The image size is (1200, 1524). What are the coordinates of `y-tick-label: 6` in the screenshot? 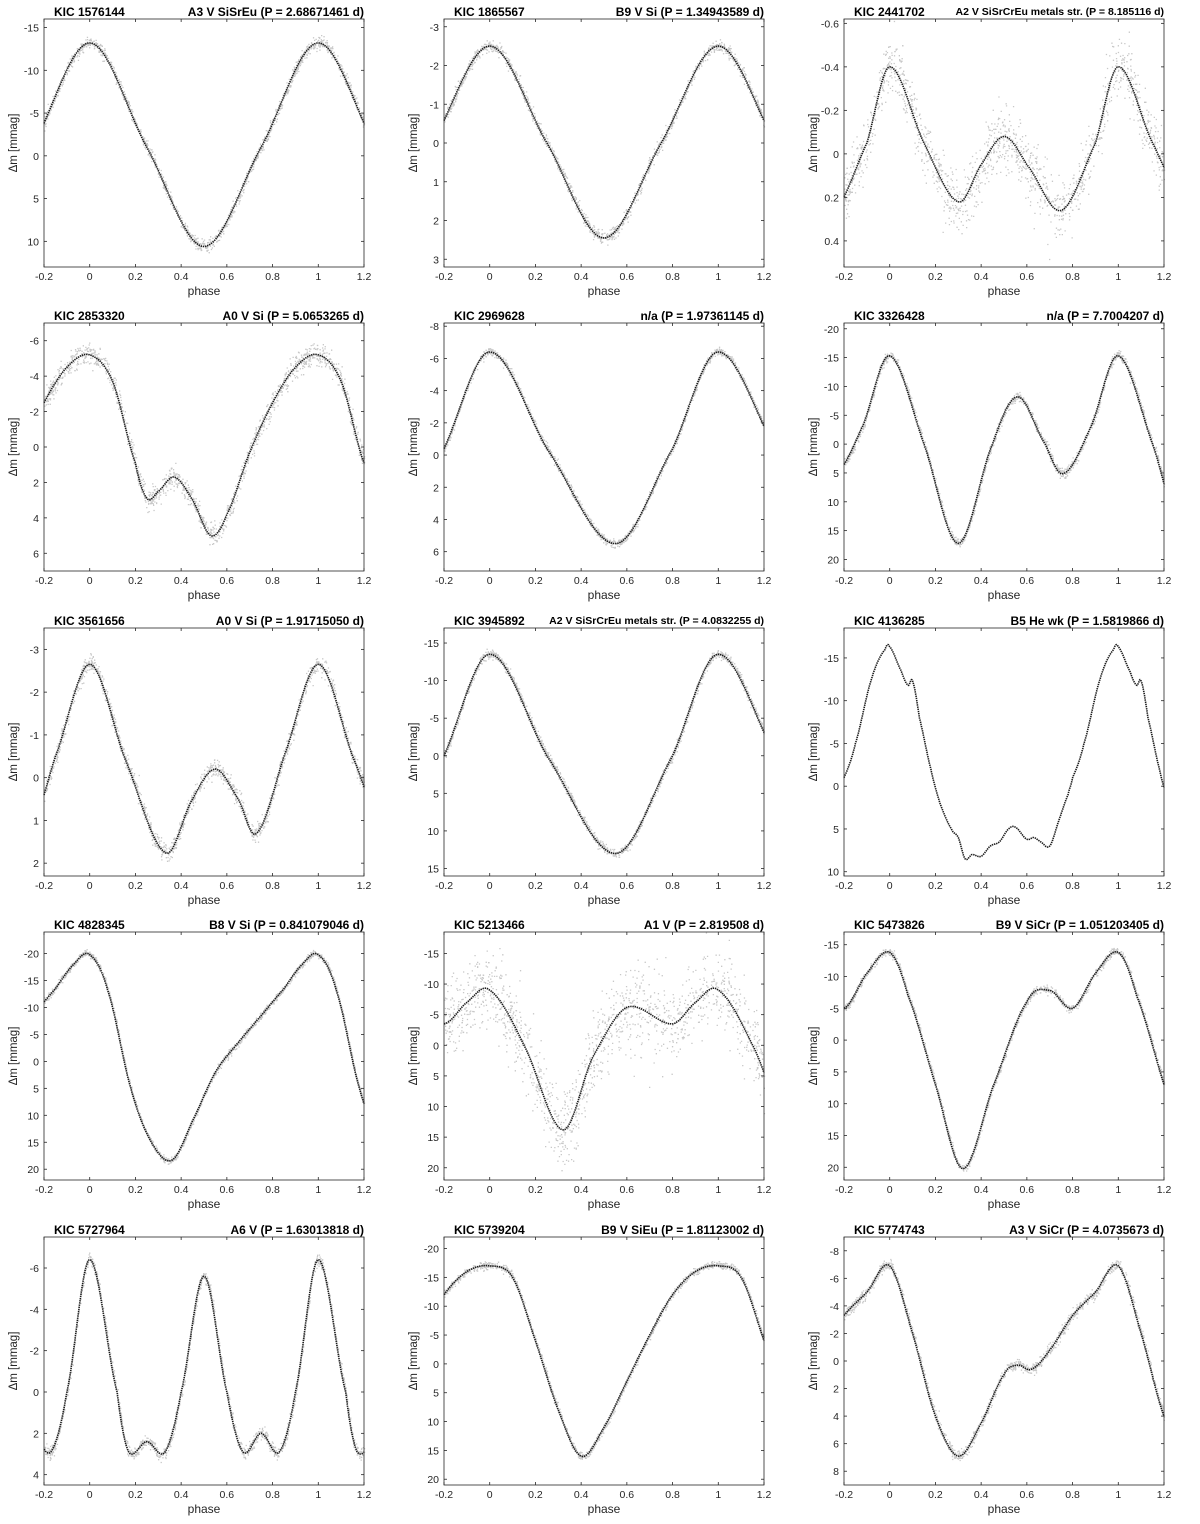 It's located at (836, 1444).